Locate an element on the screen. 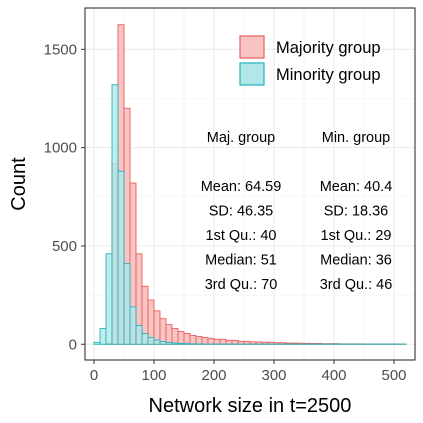 This screenshot has width=423, height=423. x-tick-label: 100 is located at coordinates (153, 375).